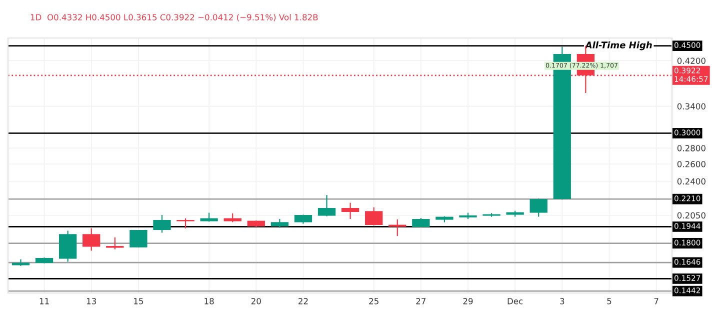  I want to click on y-tick-label: 0.2800, so click(691, 148).